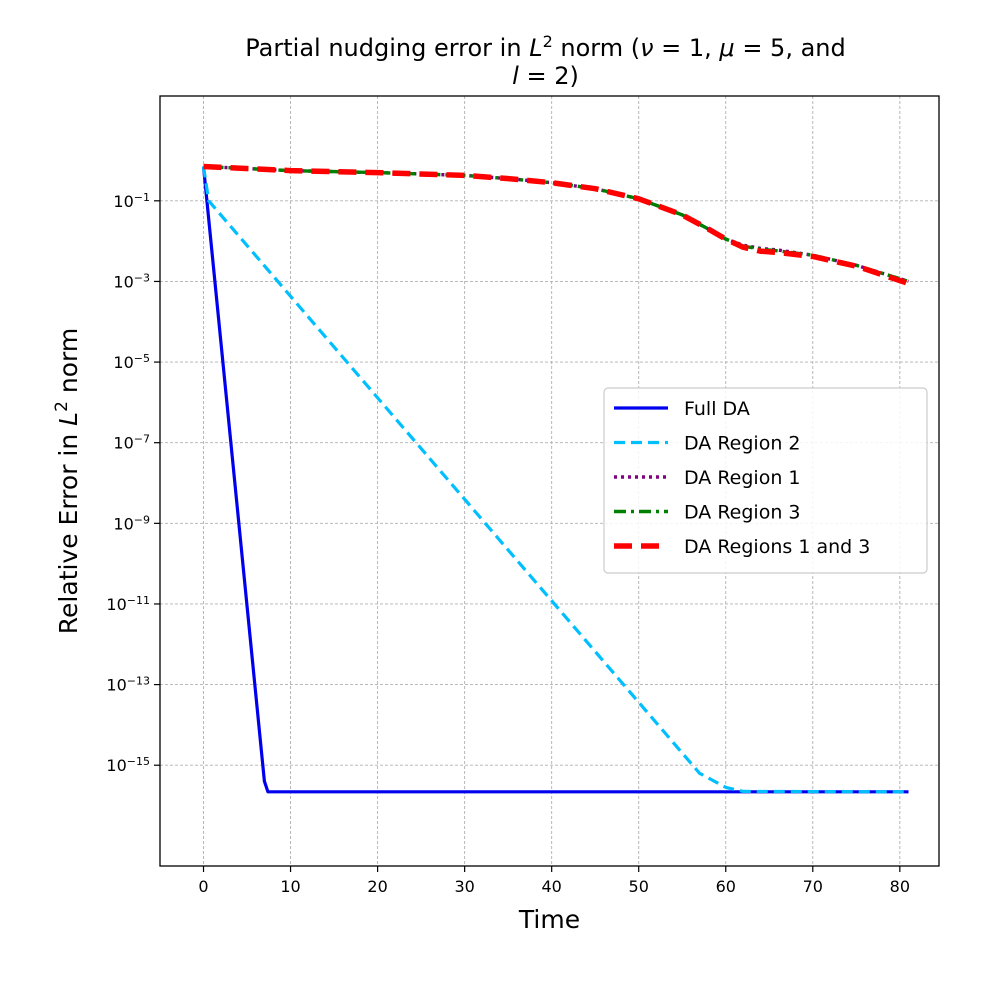 The image size is (997, 992). I want to click on legend-label-4: DA Region 3, so click(742, 513).